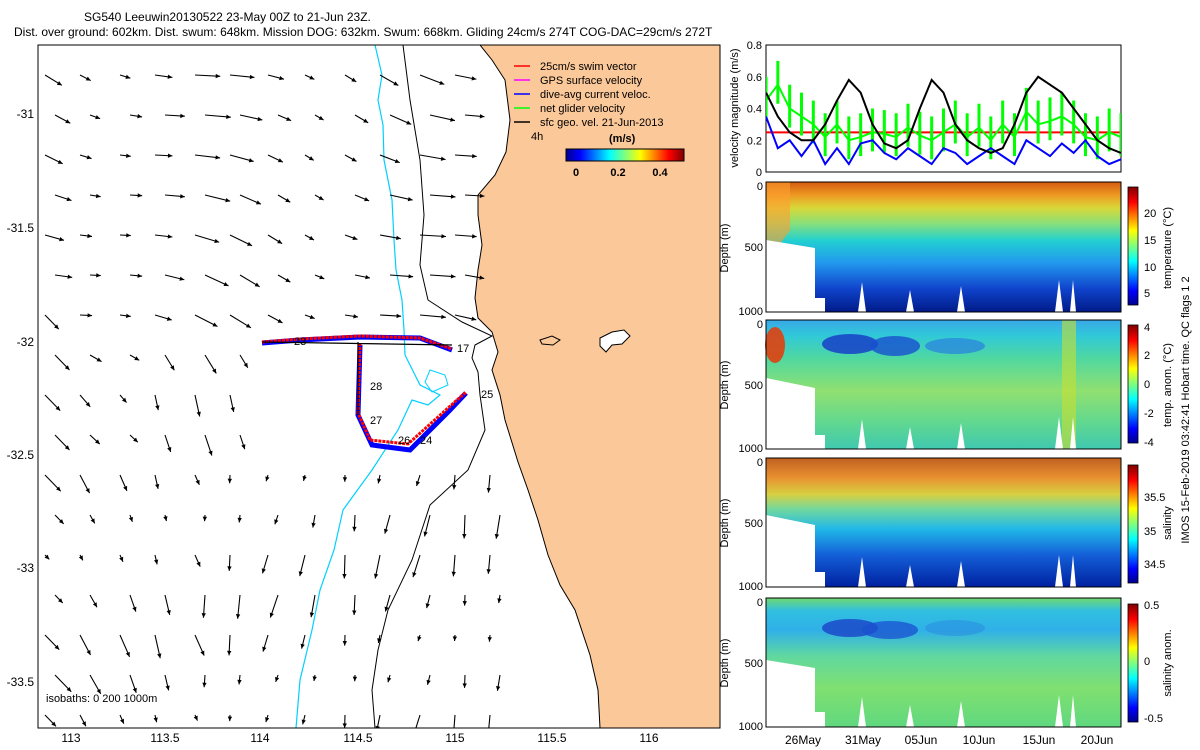 The image size is (1200, 750). I want to click on salinity-nodata, so click(795, 551).